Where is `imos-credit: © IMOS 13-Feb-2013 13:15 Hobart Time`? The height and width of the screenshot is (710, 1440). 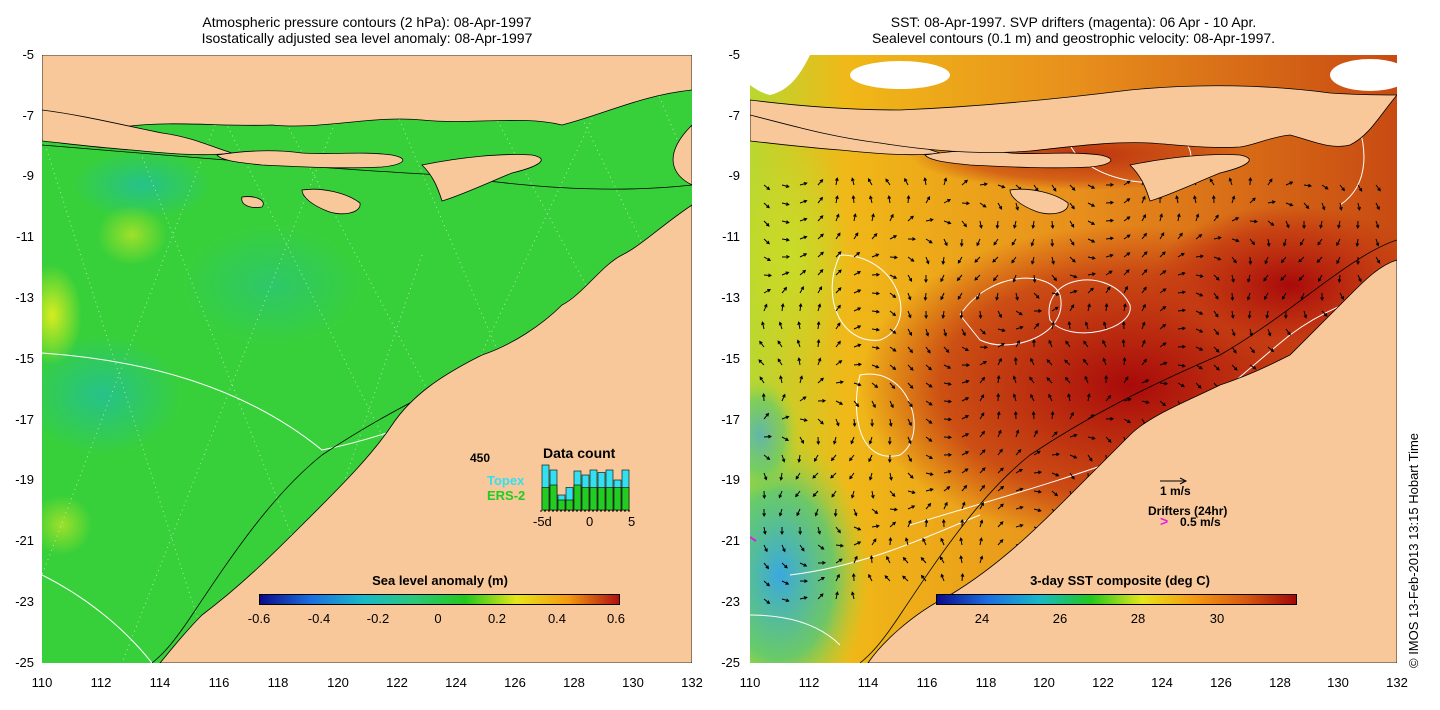 imos-credit: © IMOS 13-Feb-2013 13:15 Hobart Time is located at coordinates (1413, 550).